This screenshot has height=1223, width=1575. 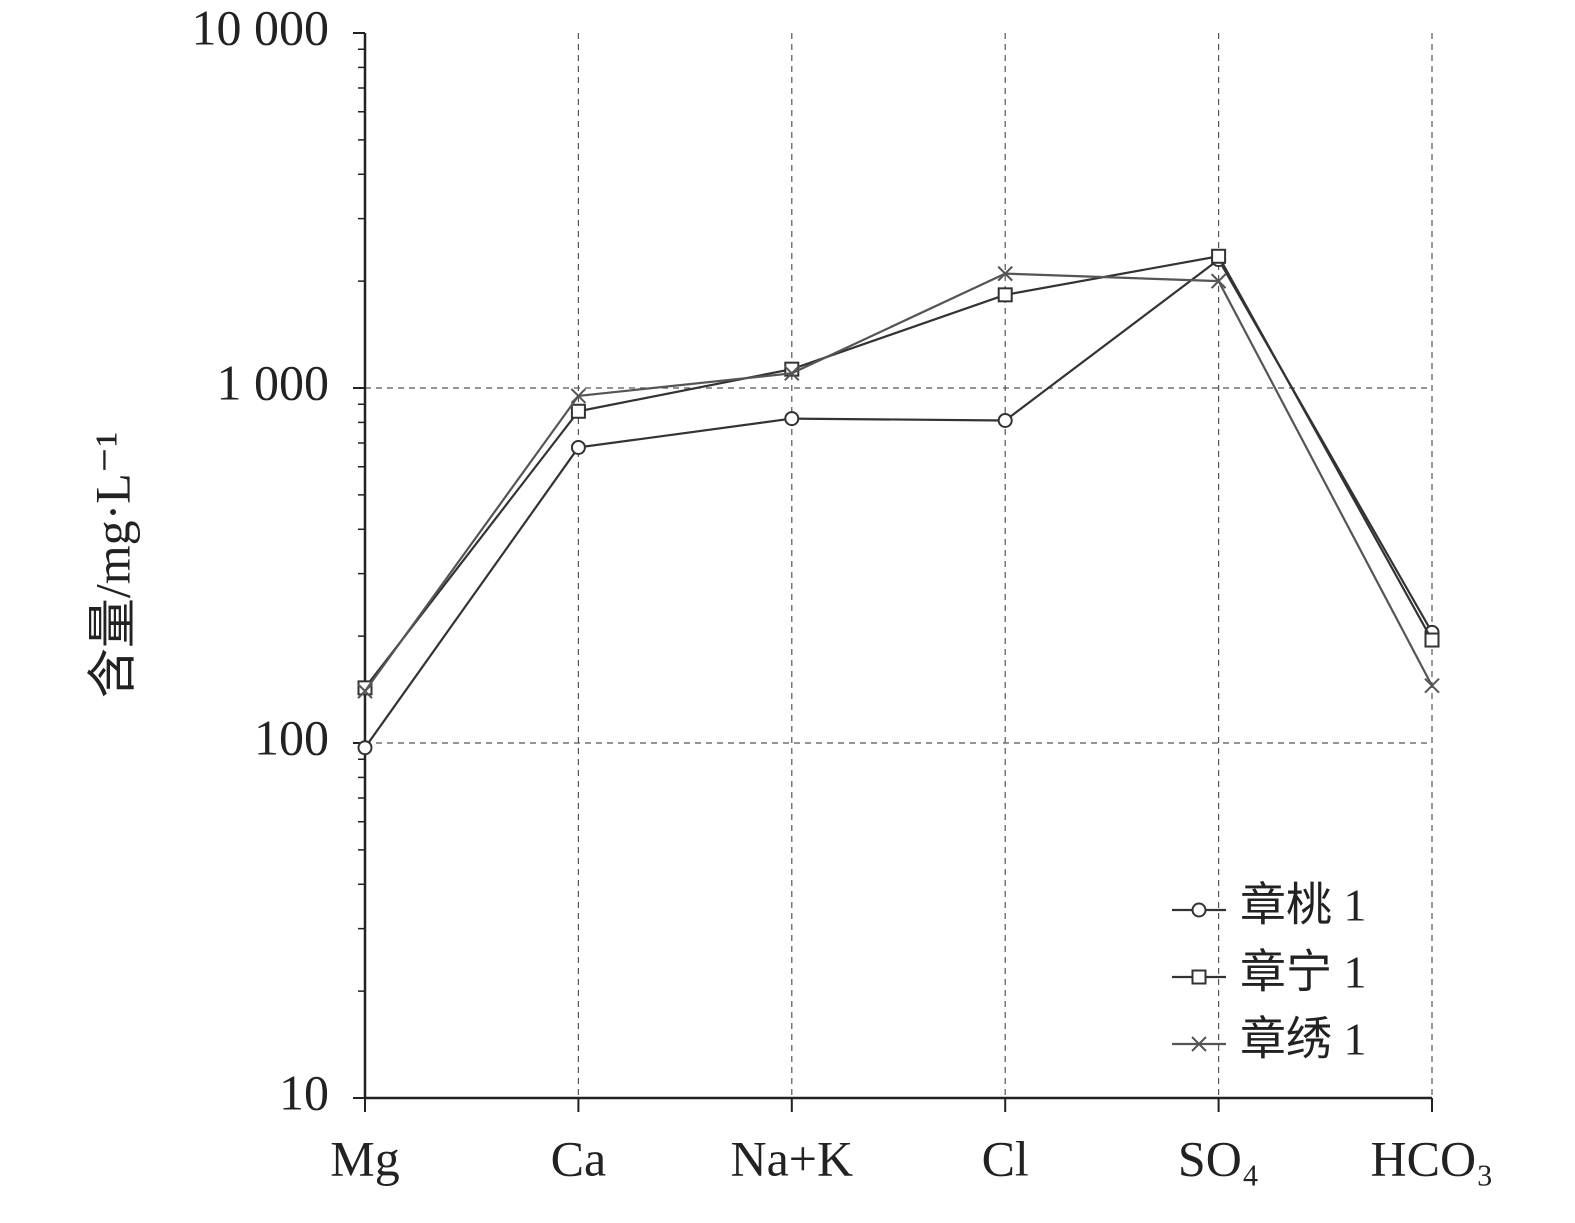 What do you see at coordinates (273, 382) in the screenshot?
I see `y-tick-label: 1 000` at bounding box center [273, 382].